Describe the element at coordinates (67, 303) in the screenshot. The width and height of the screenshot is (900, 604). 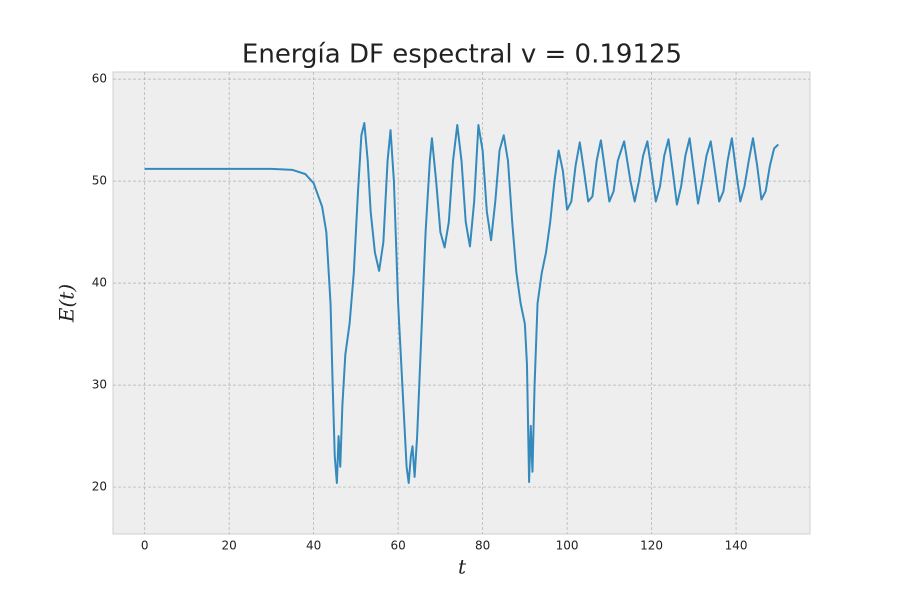
I see `y-axis-label: E(t)` at that location.